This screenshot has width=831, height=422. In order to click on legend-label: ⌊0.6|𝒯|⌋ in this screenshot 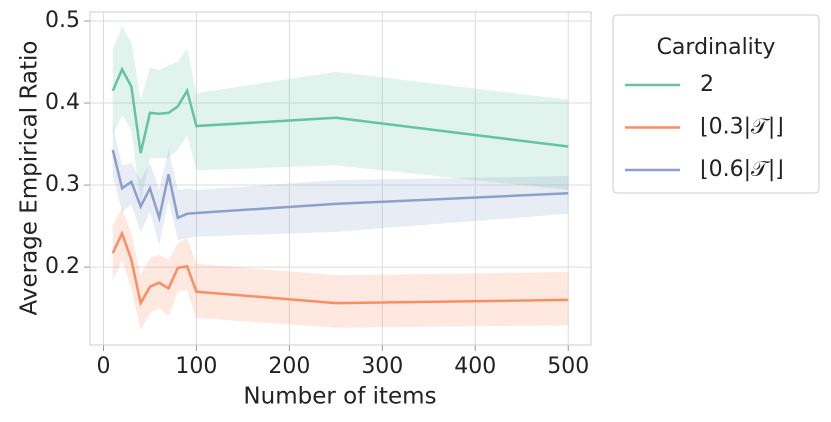, I will do `click(742, 169)`.